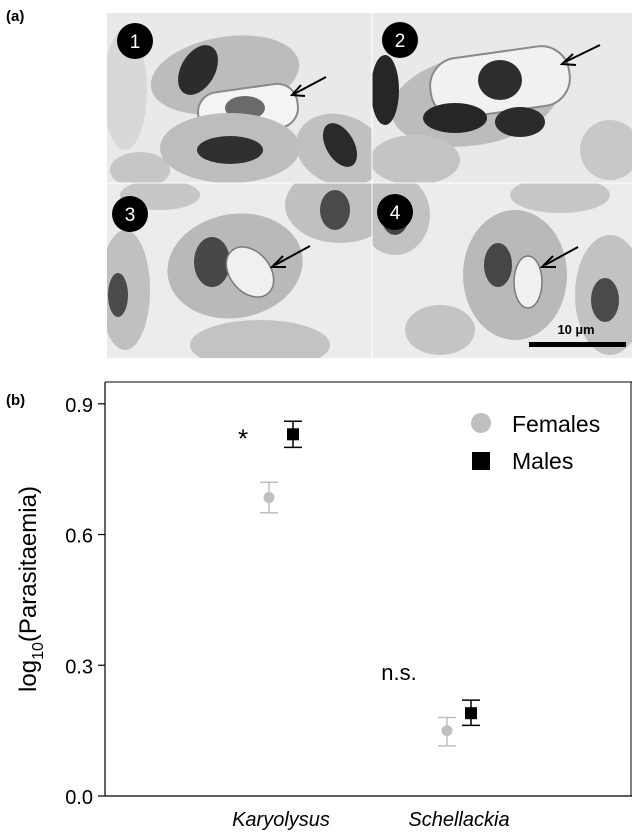 This screenshot has height=836, width=632. I want to click on y-axis-ticks: 0.0 0.3 0.6 0.9, so click(85, 602).